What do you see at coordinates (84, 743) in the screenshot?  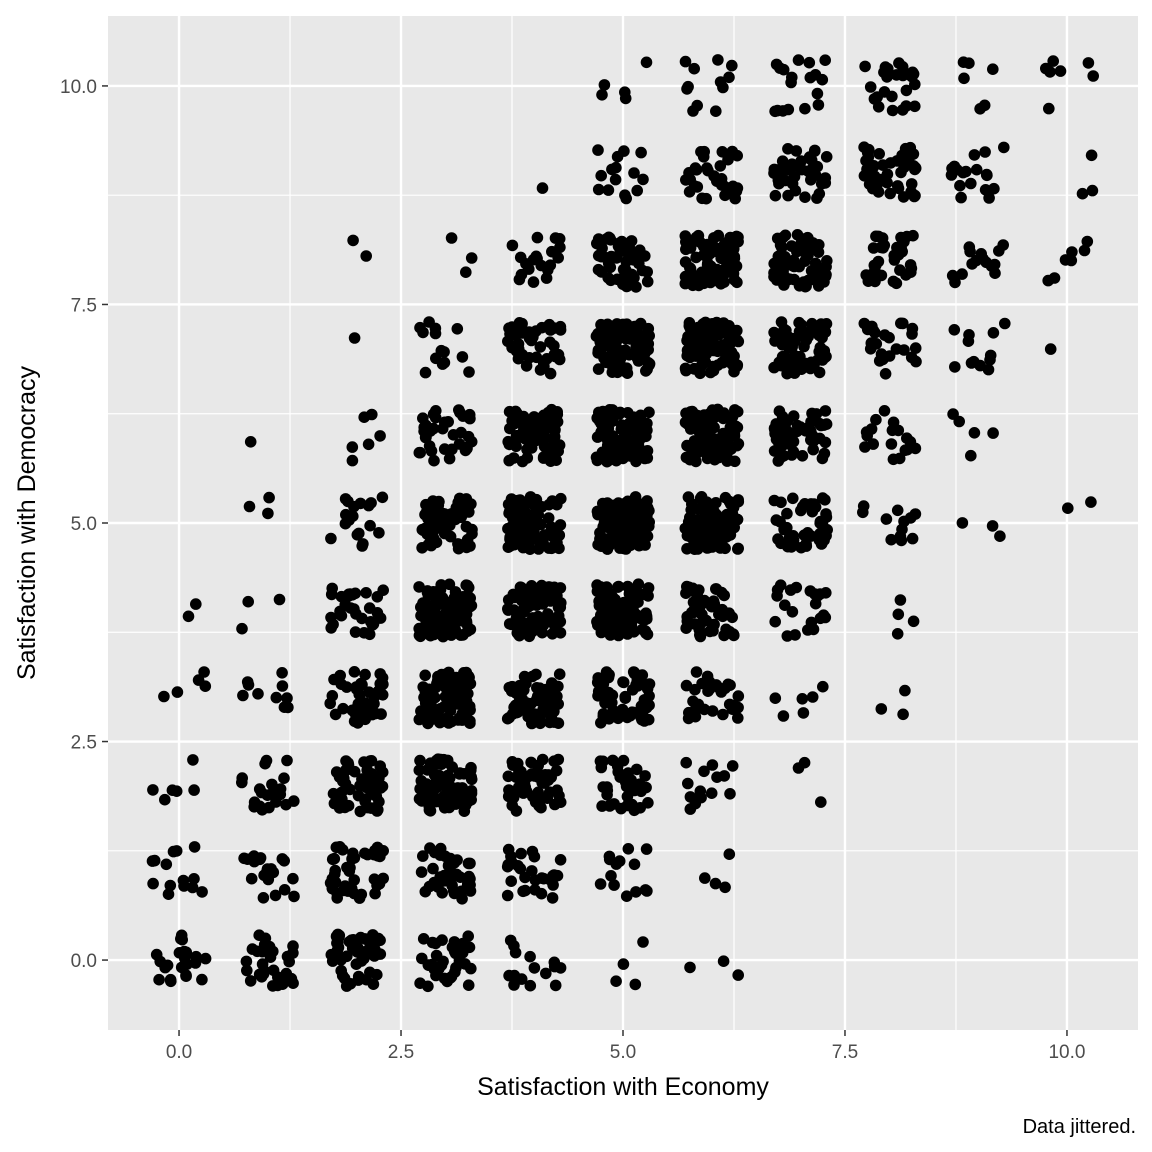 I see `y-tick-label: 2.5` at bounding box center [84, 743].